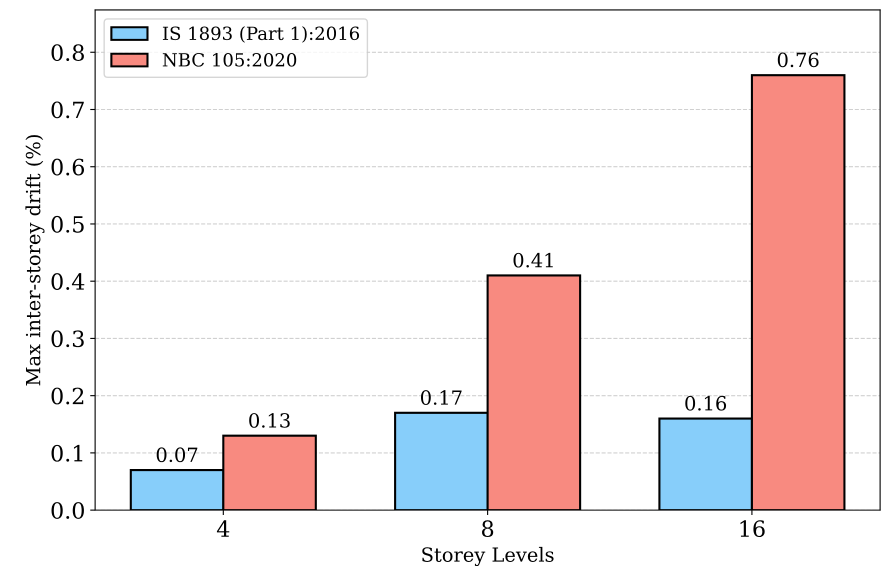 This screenshot has width=889, height=583. Describe the element at coordinates (752, 529) in the screenshot. I see `x-tick-label: 16` at that location.